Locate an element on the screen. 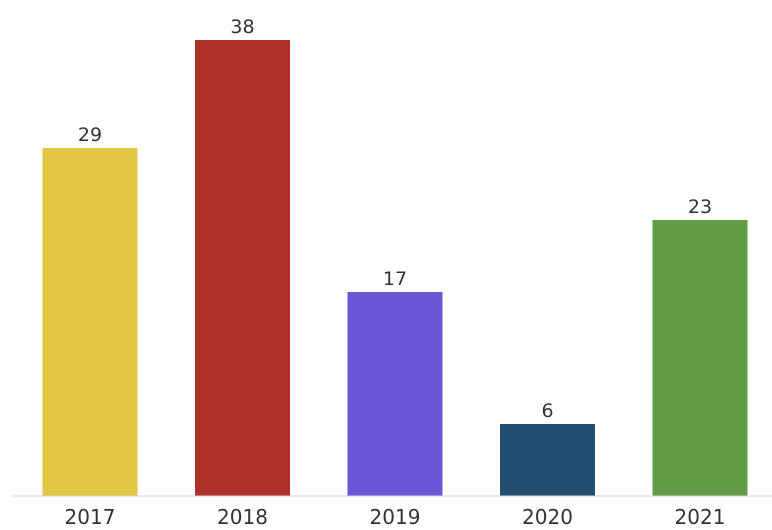  x-tick-label-2018: 2018 is located at coordinates (242, 517).